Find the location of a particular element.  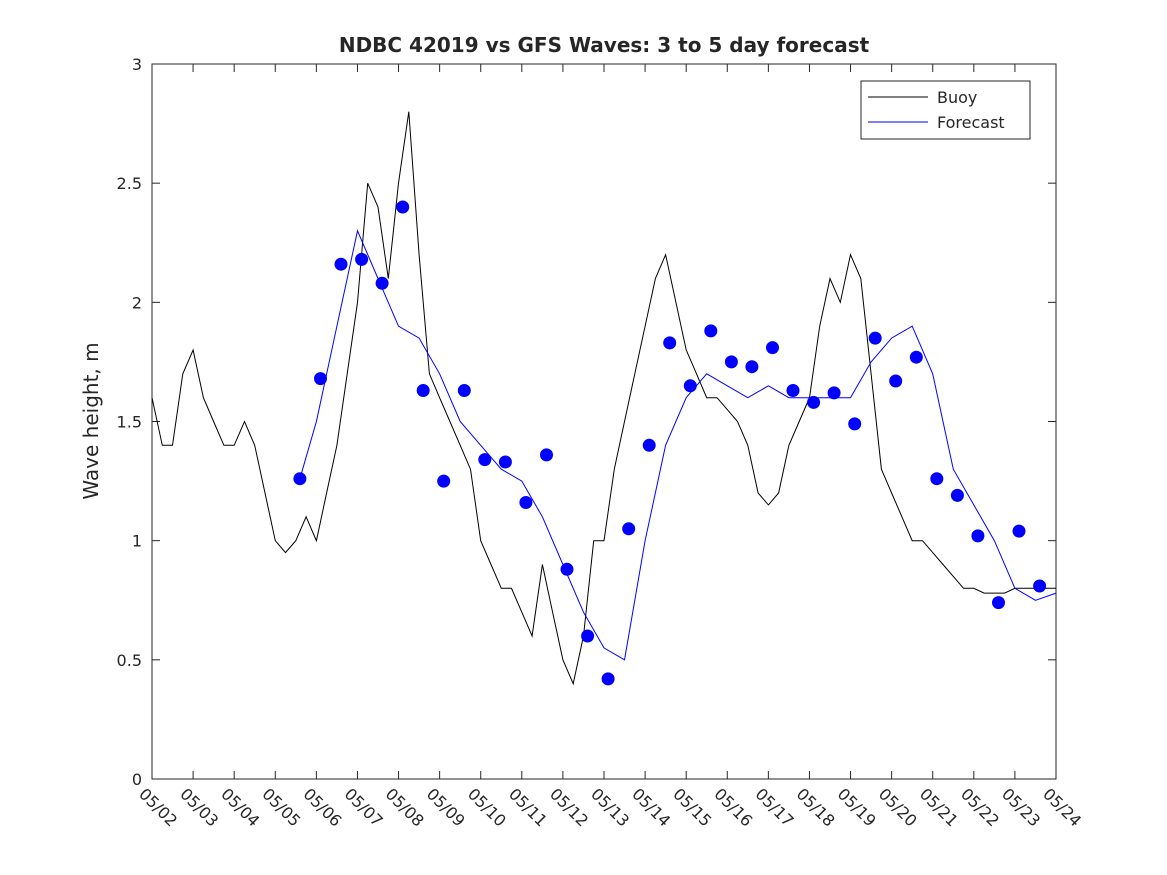

legend-forecast-label: Forecast is located at coordinates (971, 122).